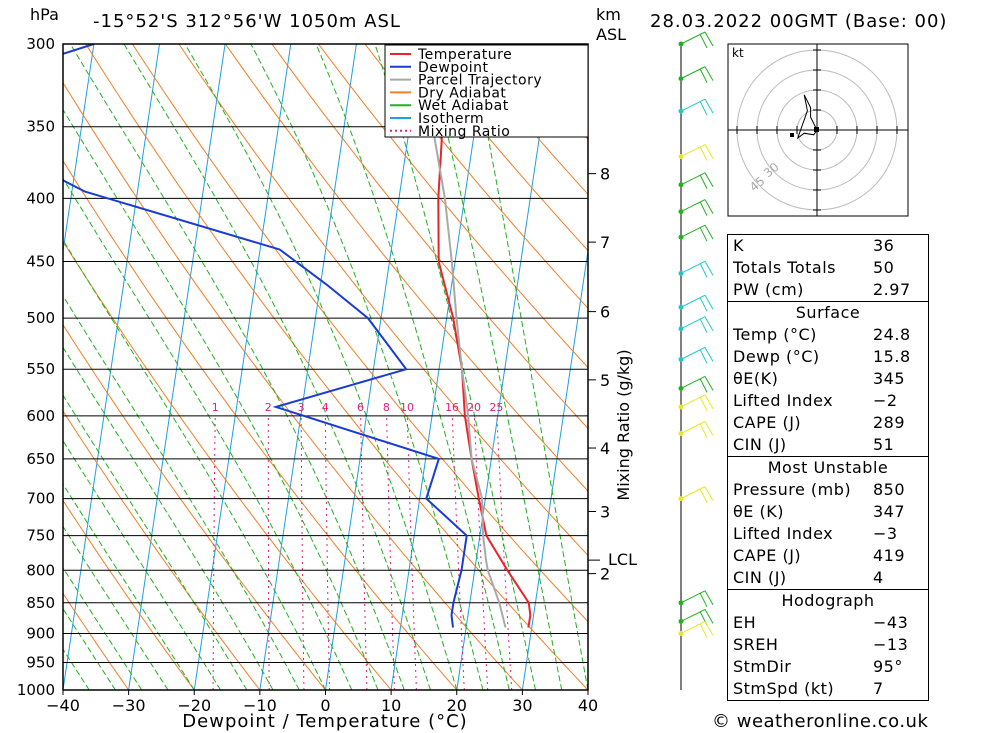 The width and height of the screenshot is (1000, 733). I want to click on mixing-ratio-label: 25, so click(496, 407).